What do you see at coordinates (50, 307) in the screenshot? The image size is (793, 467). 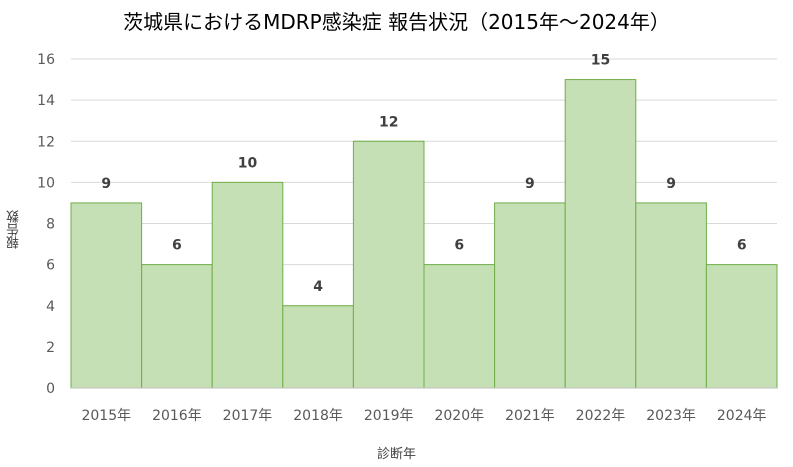 I see `y-tick-label: 4` at bounding box center [50, 307].